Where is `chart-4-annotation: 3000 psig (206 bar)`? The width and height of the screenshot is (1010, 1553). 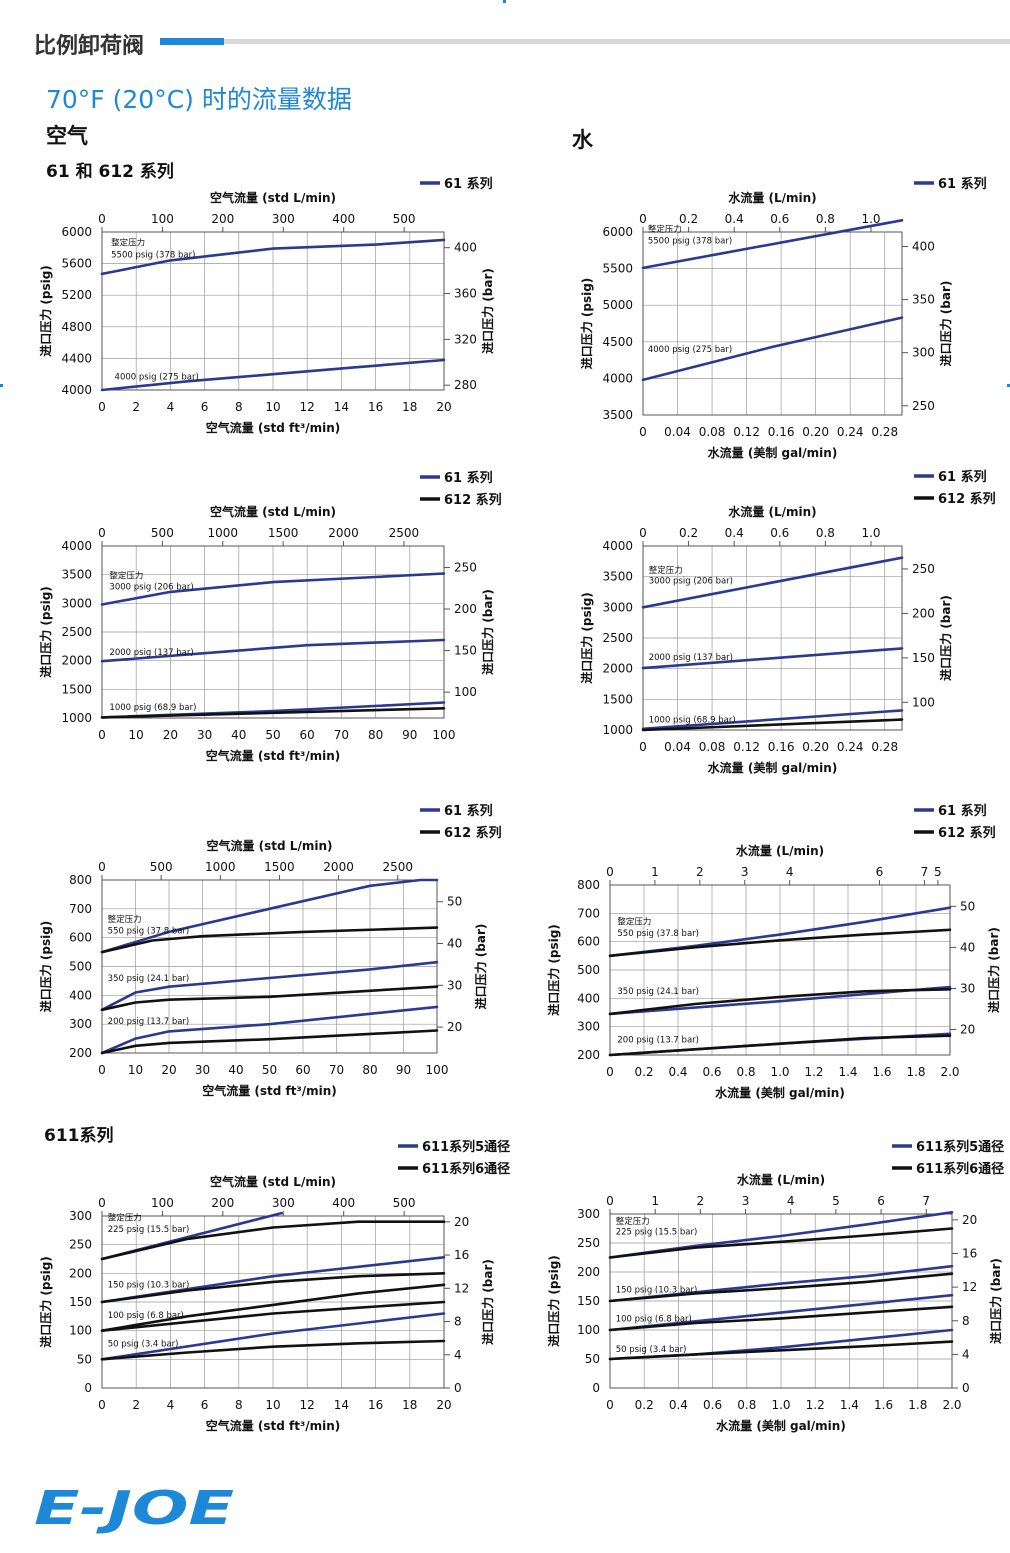
chart-4-annotation: 3000 psig (206 bar) is located at coordinates (691, 581).